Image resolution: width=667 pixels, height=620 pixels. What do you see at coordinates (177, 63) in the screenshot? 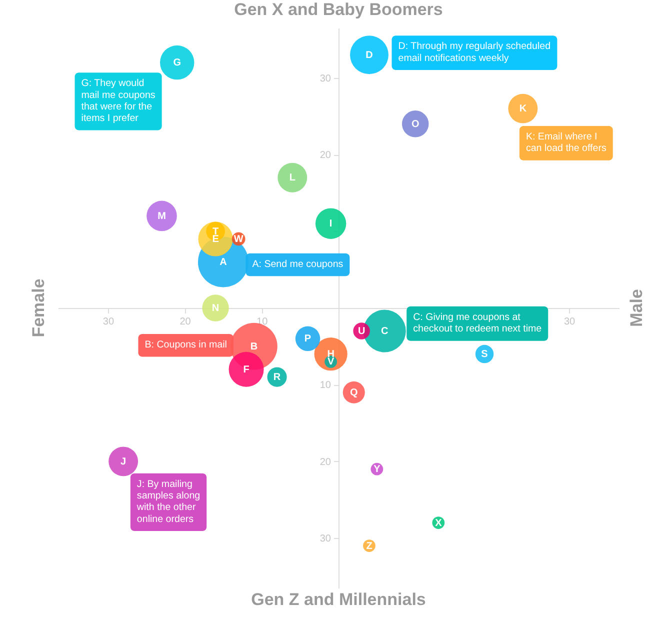
I see `series-label: G` at bounding box center [177, 63].